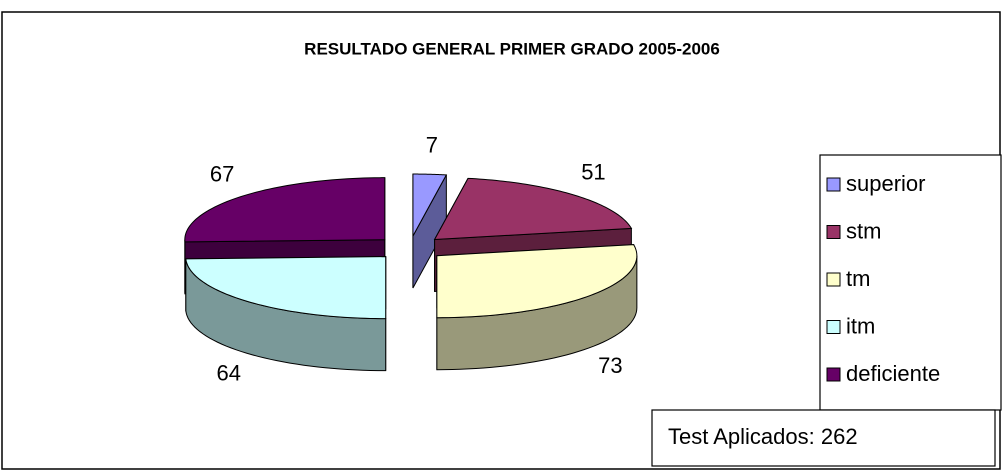 The height and width of the screenshot is (472, 1003). What do you see at coordinates (885, 183) in the screenshot?
I see `legend-label: superior` at bounding box center [885, 183].